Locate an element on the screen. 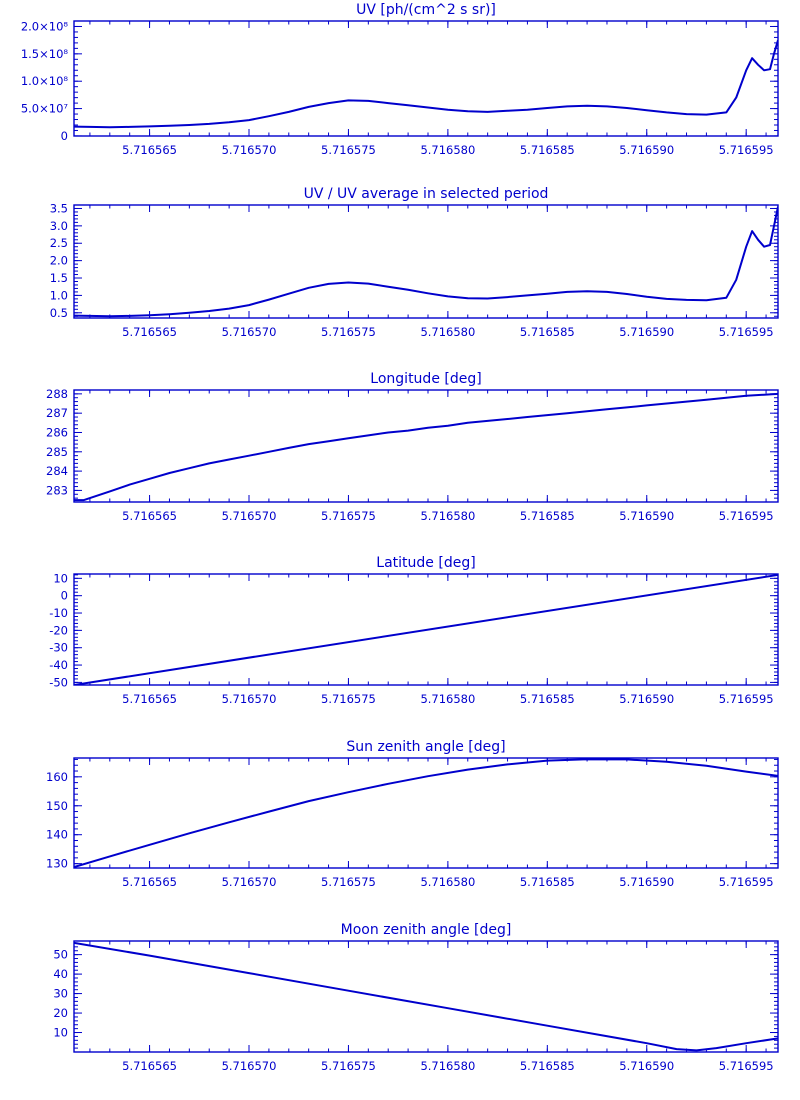  chart-title: Moon zenith angle [deg] is located at coordinates (426, 930).